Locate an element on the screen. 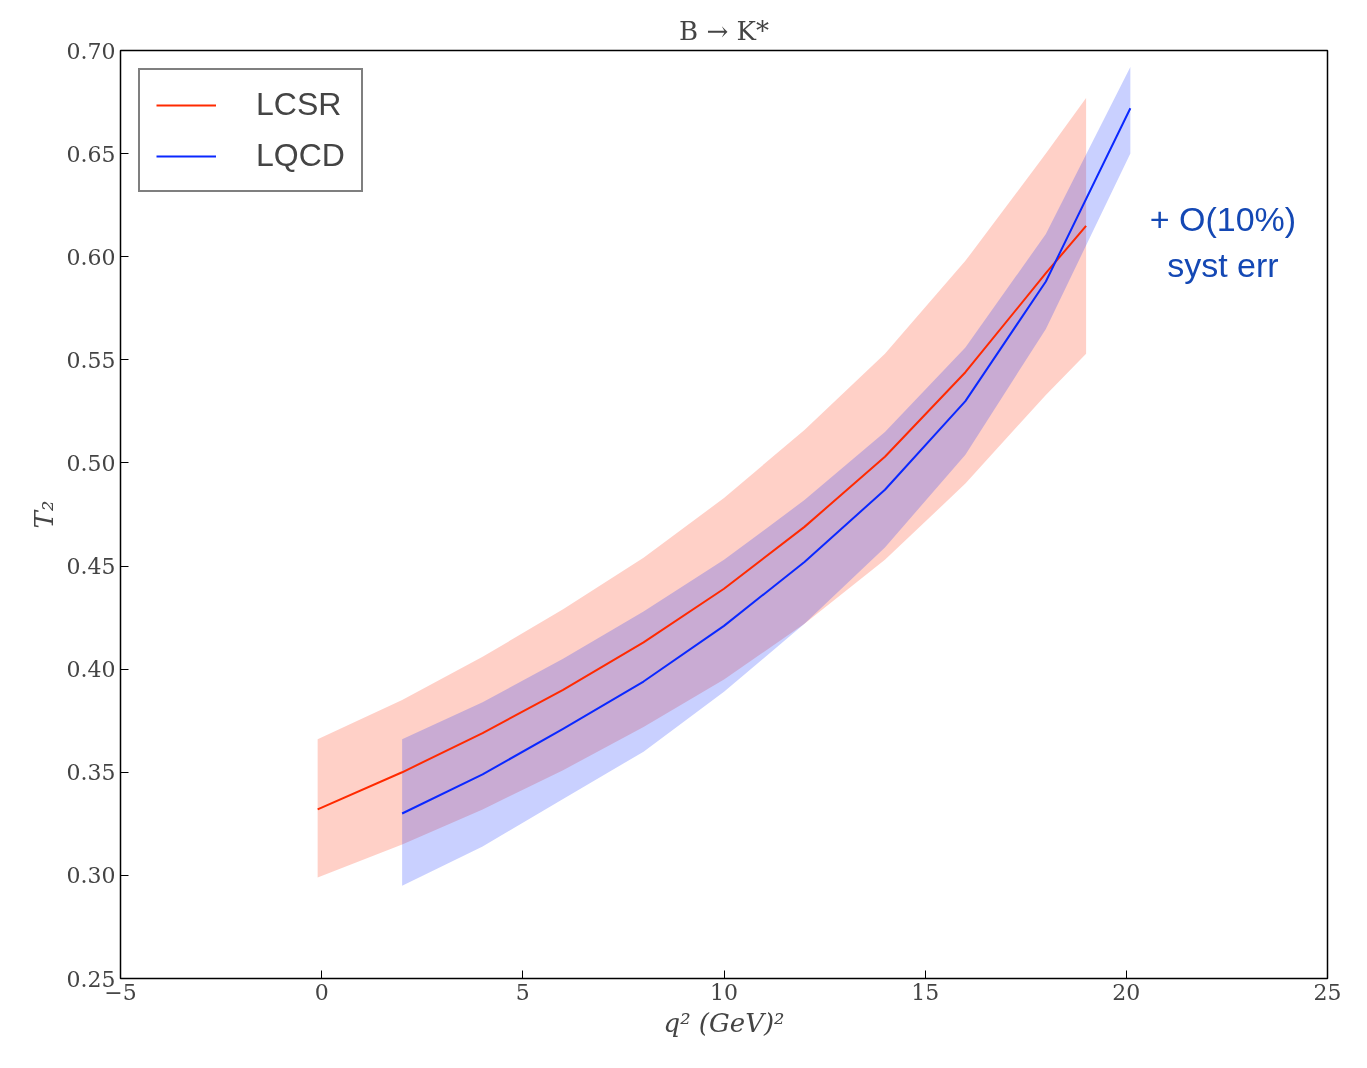 This screenshot has width=1367, height=1068. x-tick-label: 0 is located at coordinates (321, 992).